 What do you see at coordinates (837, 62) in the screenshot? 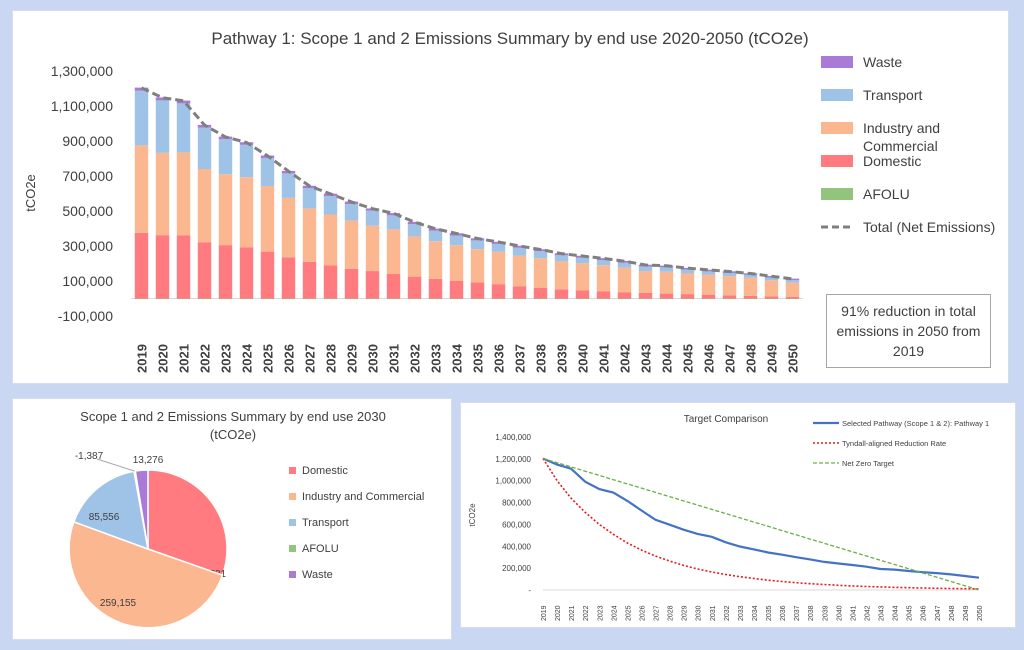
I see `legend-swatch-waste` at bounding box center [837, 62].